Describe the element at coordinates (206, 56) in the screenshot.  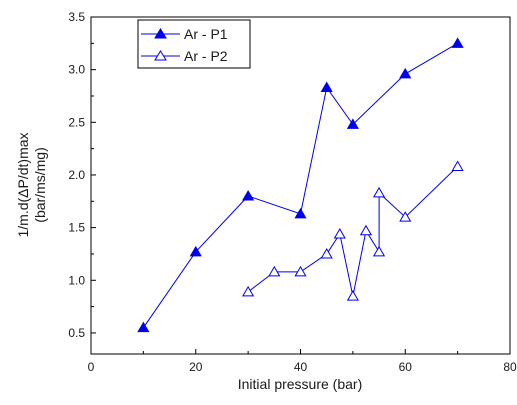
I see `legend-label-p2: Ar - P2` at that location.